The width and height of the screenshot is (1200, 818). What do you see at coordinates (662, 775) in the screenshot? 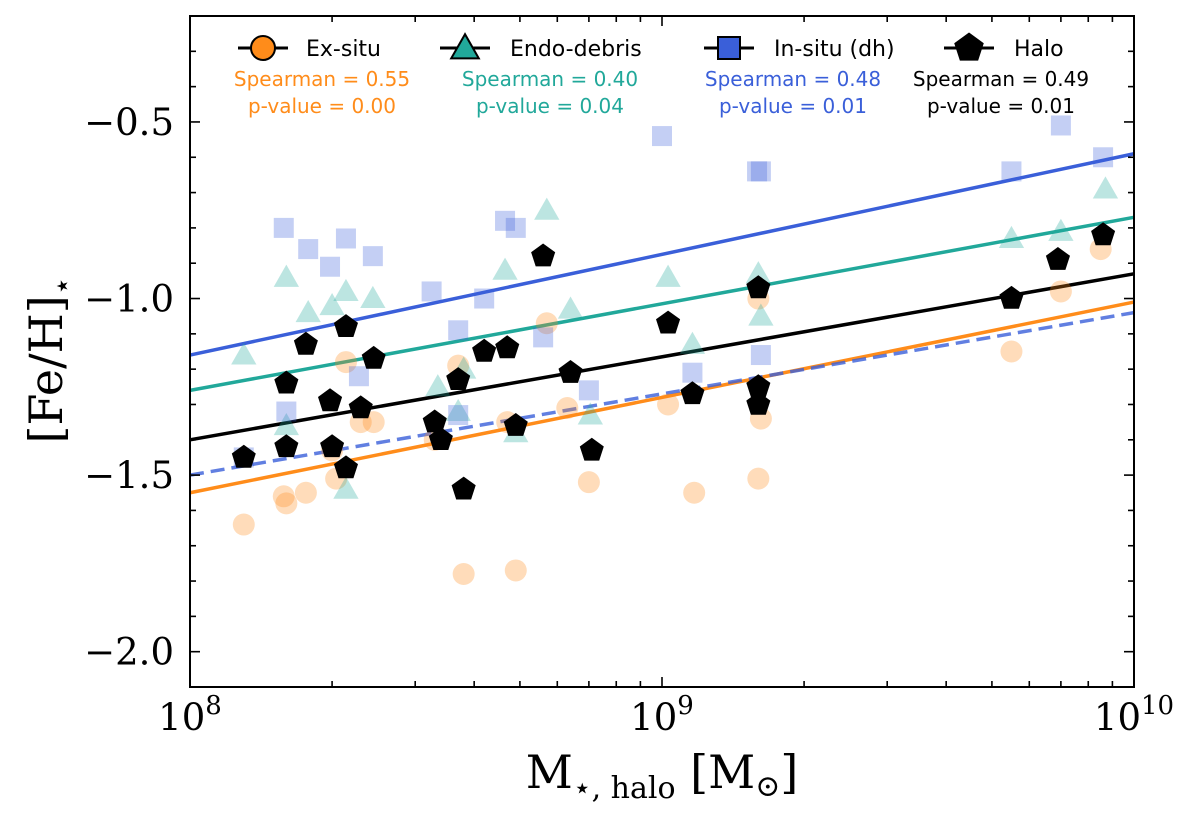
I see `x-axis-label: M⋆, halo [M⊙]` at bounding box center [662, 775].